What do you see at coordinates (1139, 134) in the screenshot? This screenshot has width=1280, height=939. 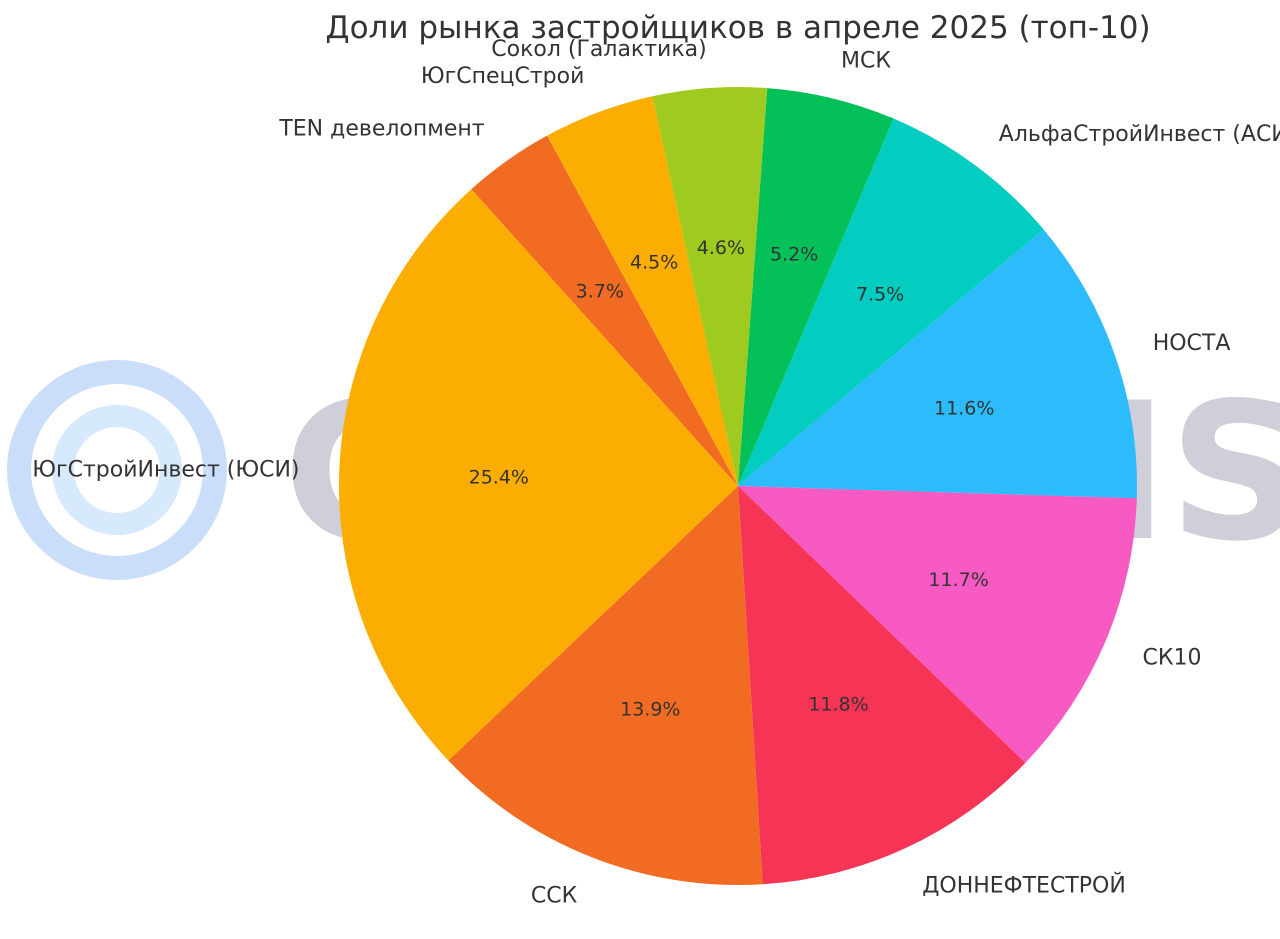 I see `slice-label-2: АльфаСтройИнвест (АСИ)` at bounding box center [1139, 134].